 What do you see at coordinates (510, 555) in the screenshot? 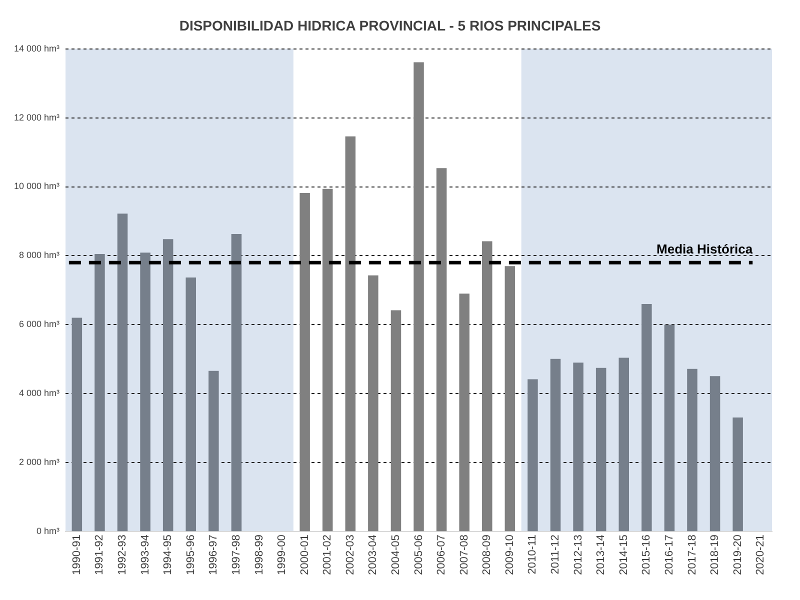
I see `x-tick-label: 2009-10` at bounding box center [510, 555].